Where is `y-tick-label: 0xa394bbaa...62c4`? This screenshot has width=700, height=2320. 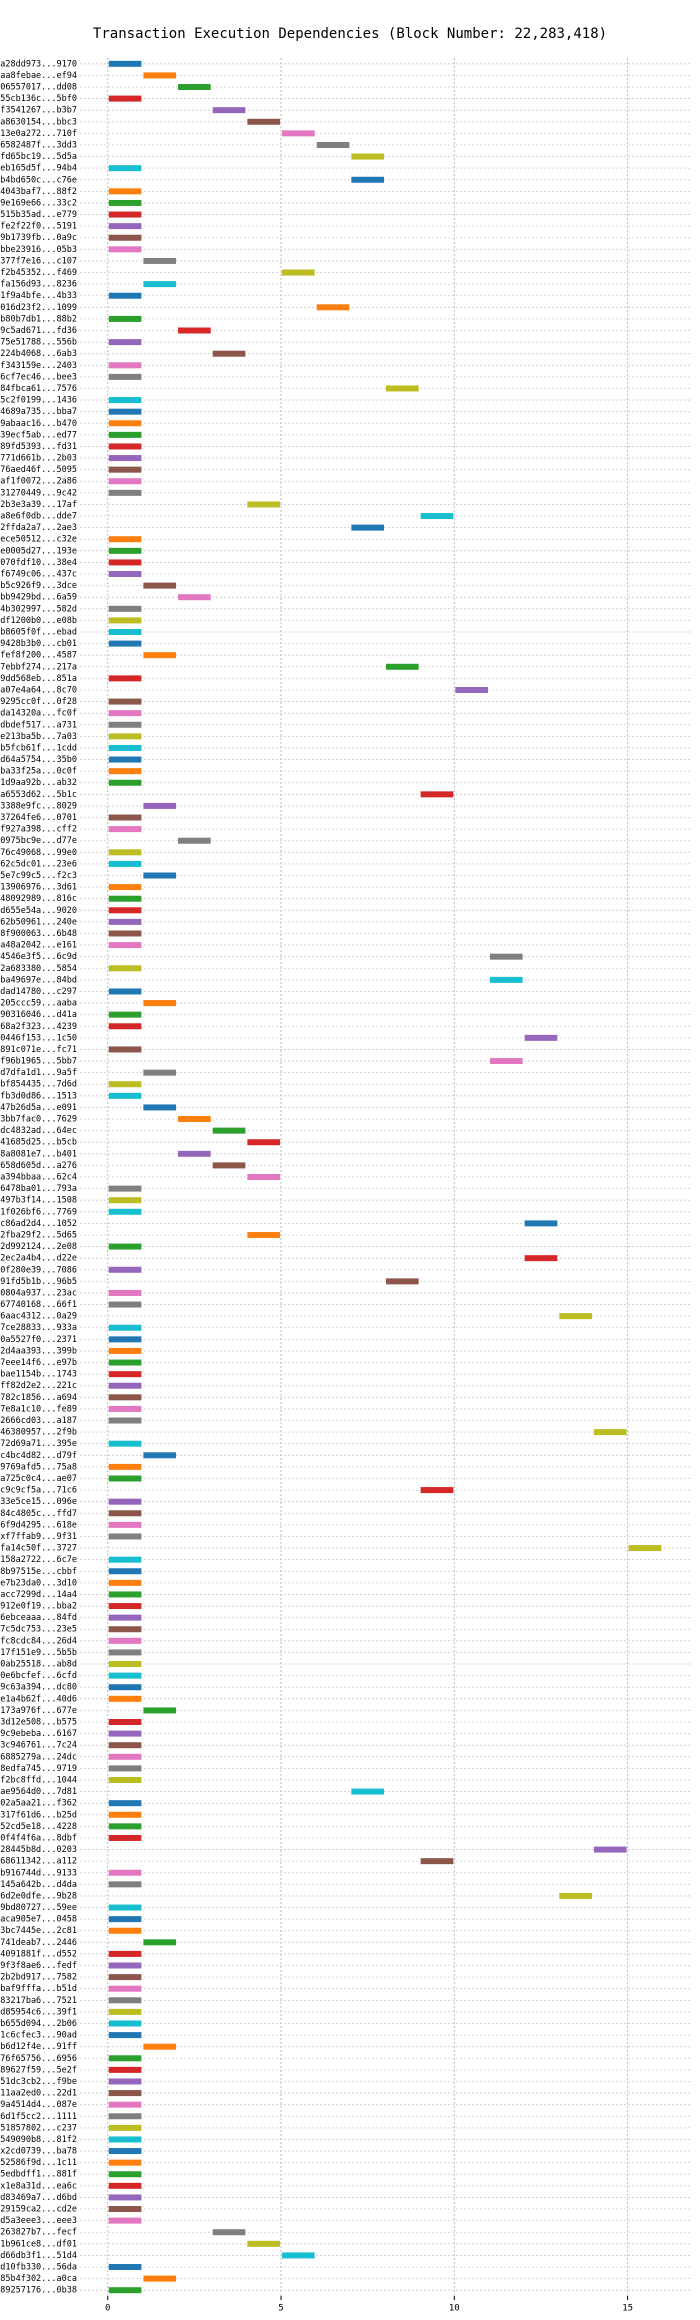 y-tick-label: 0xa394bbaa...62c4 is located at coordinates (38, 1178).